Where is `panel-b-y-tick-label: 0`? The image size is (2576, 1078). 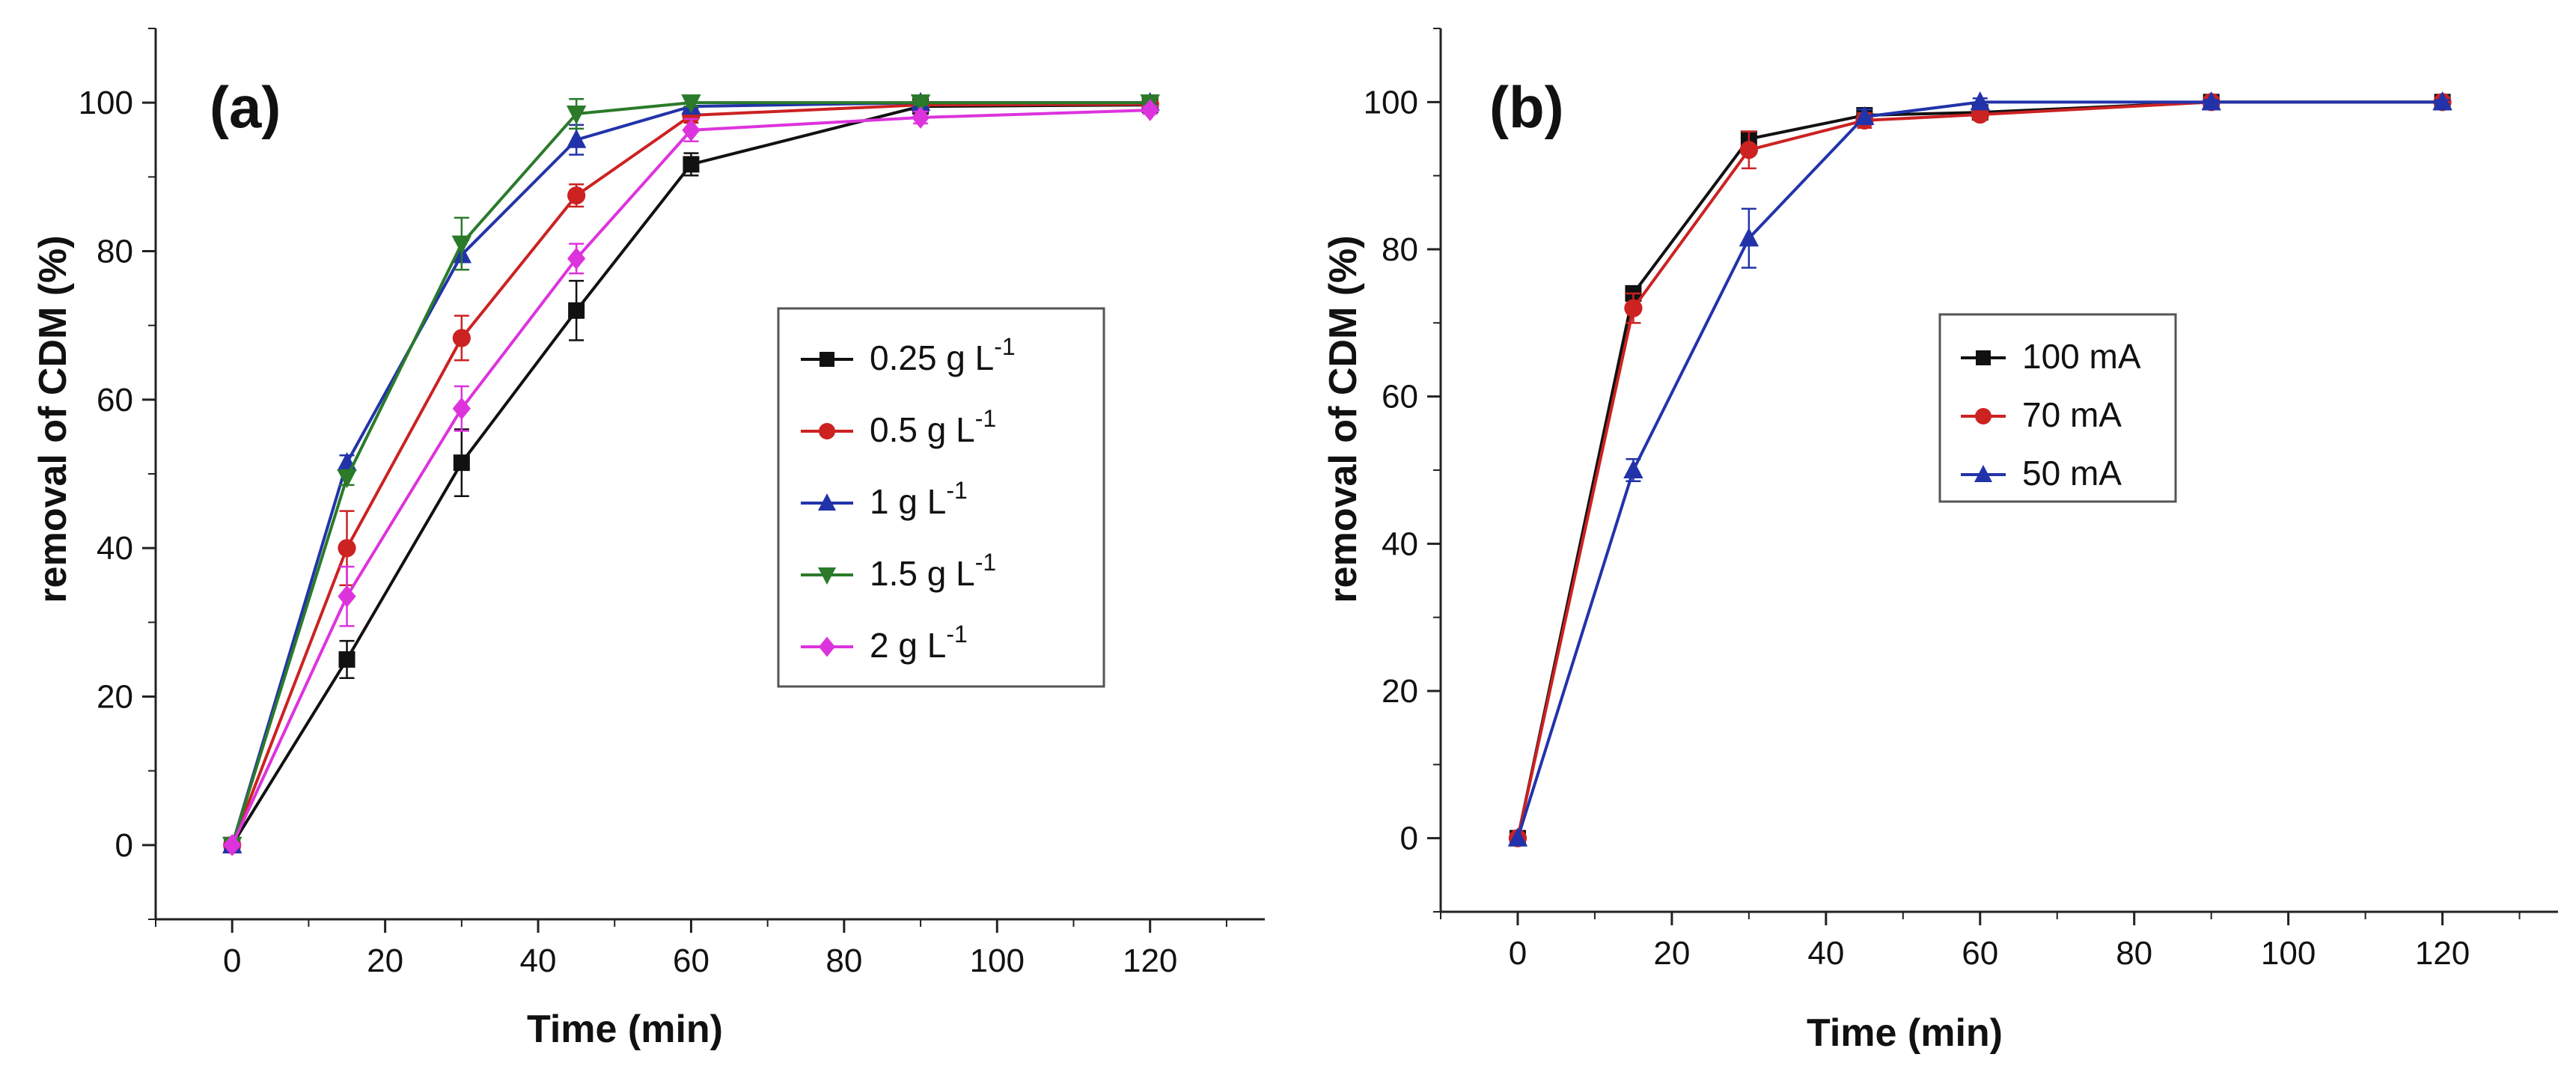
panel-b-y-tick-label: 0 is located at coordinates (1409, 838).